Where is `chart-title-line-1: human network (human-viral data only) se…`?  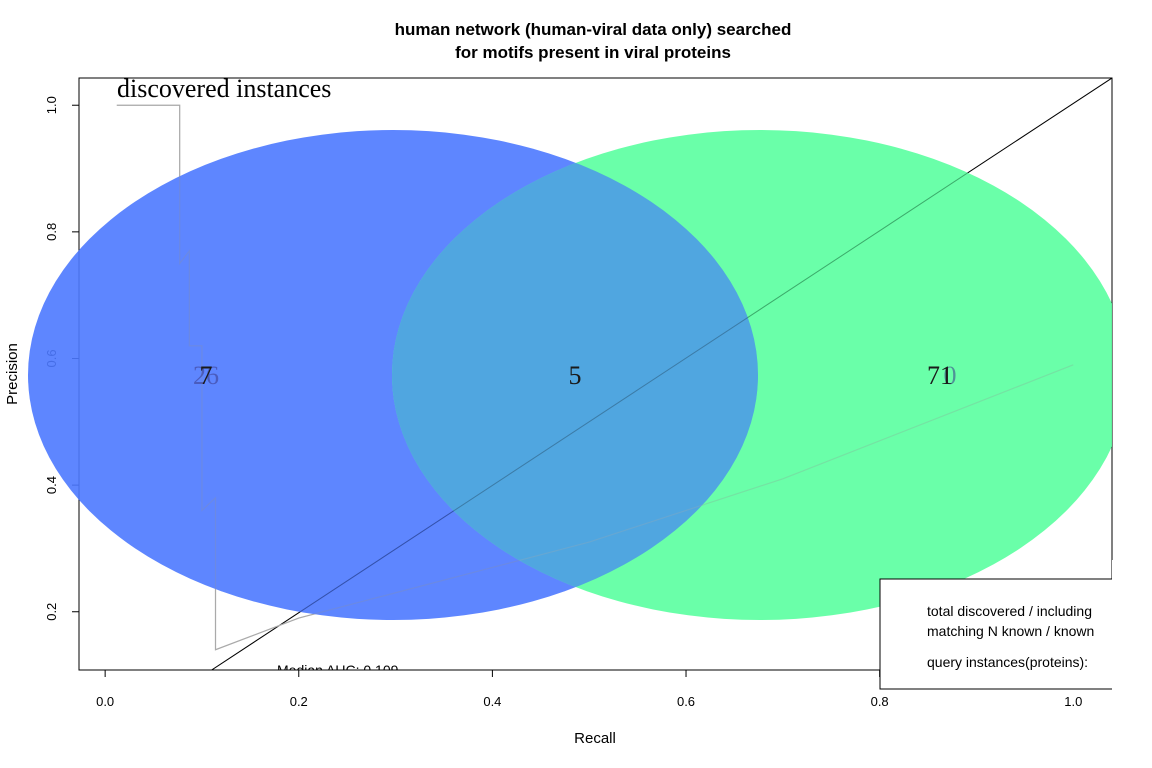 chart-title-line-1: human network (human-viral data only) se… is located at coordinates (593, 29).